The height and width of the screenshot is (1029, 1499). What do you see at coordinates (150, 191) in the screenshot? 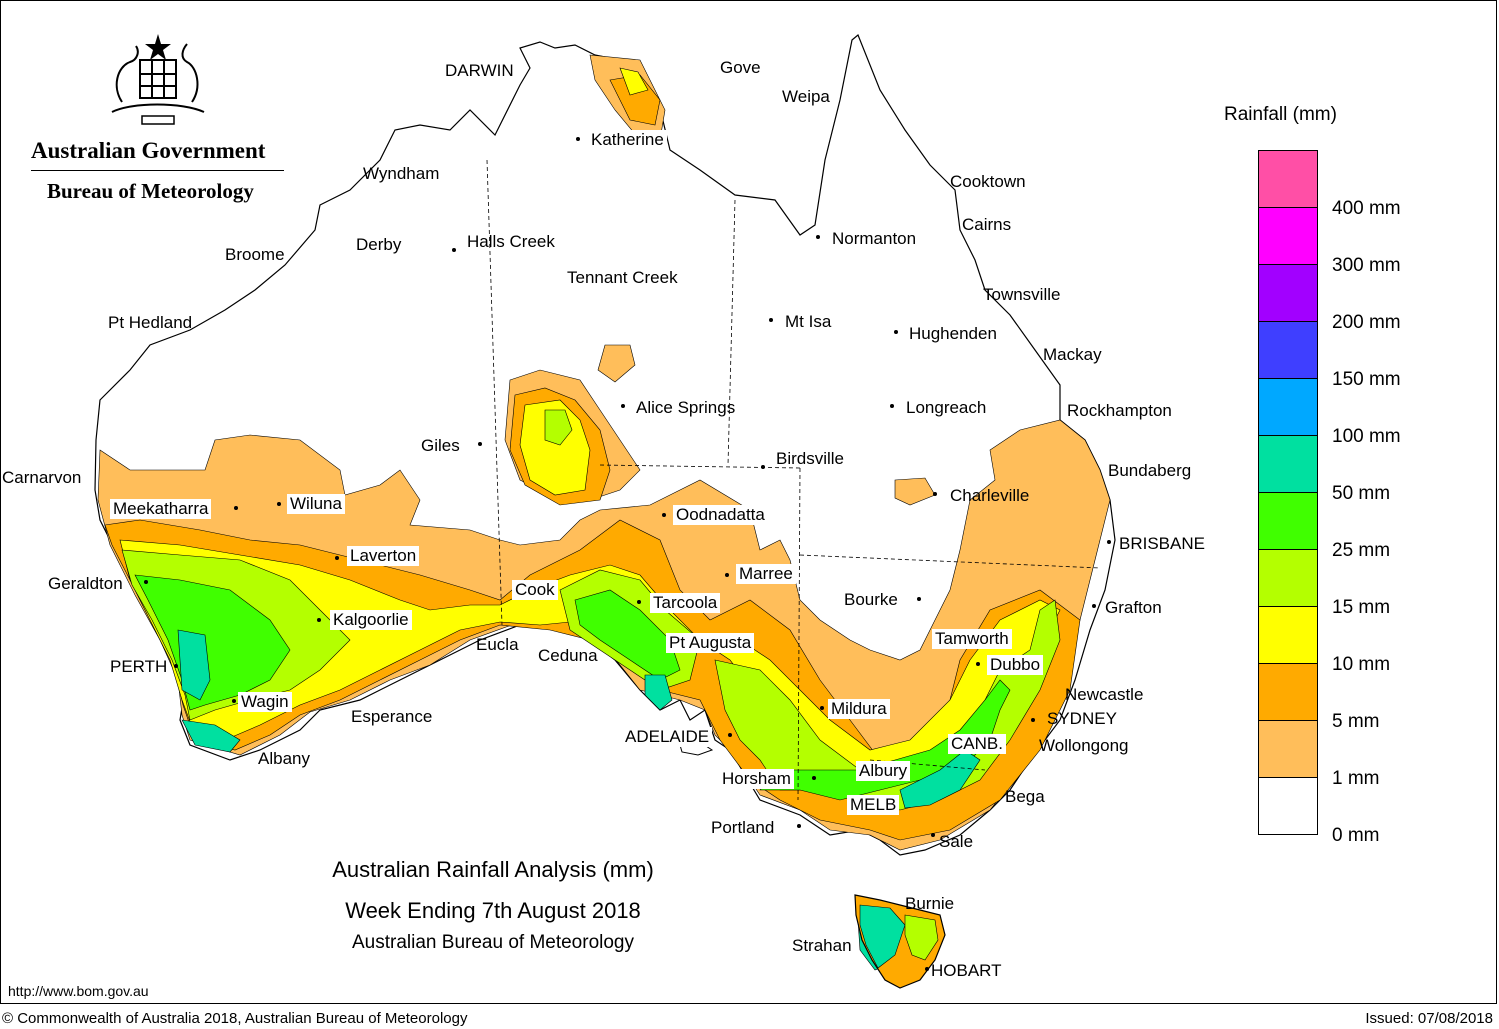
I see `department-name: Bureau of Meteorology` at bounding box center [150, 191].